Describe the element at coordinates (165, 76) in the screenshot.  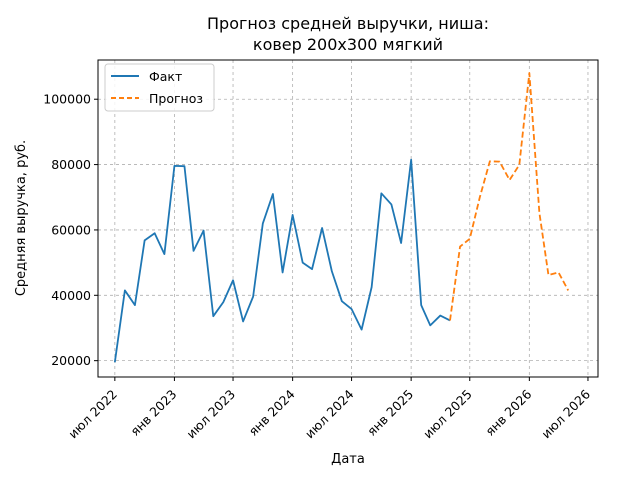
I see `legend-label-fact: Факт` at that location.